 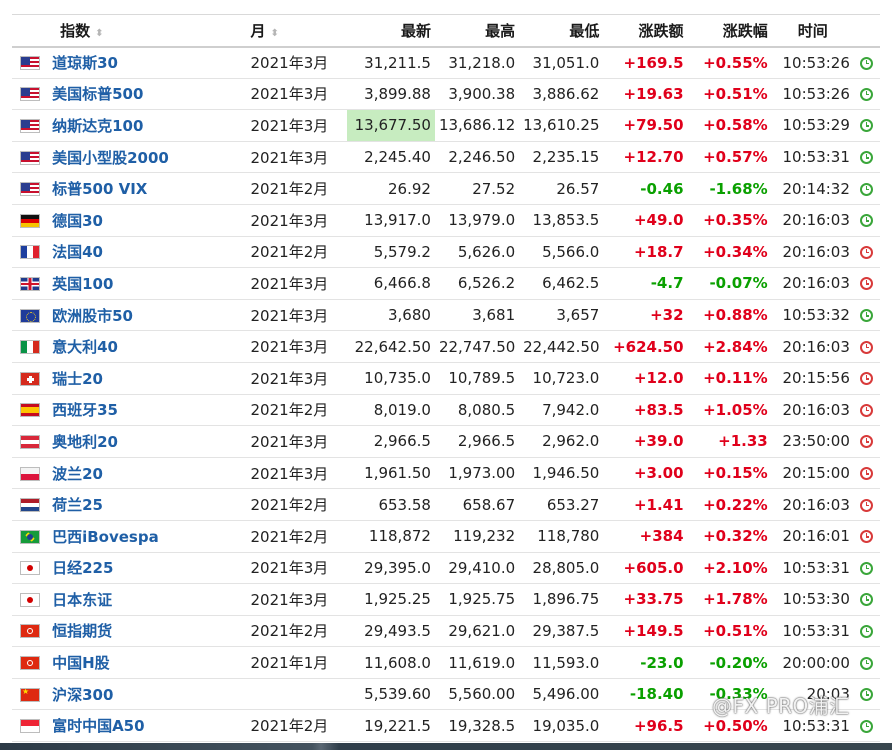 I want to click on index-link: 日本东证, so click(x=82, y=599).